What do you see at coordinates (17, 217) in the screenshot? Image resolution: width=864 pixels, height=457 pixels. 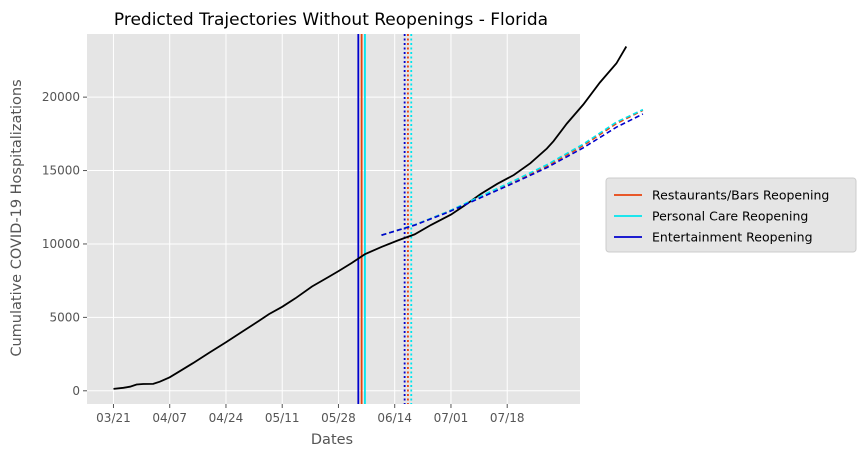 I see `y-axis-label: Cumulative COVID-19 Hospitalizations` at bounding box center [17, 217].